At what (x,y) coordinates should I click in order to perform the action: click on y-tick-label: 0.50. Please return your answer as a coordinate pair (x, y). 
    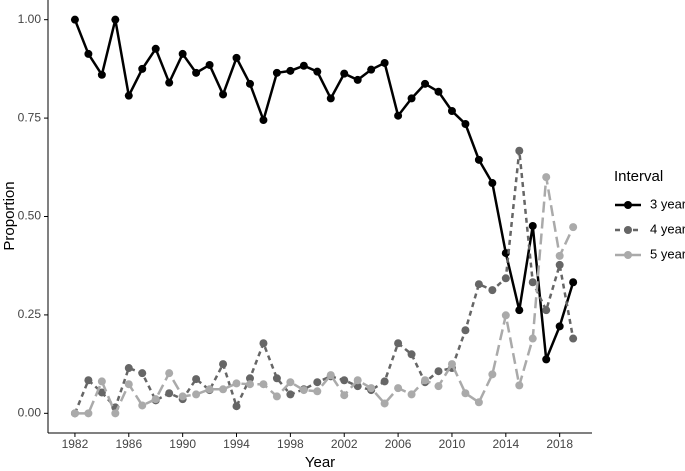
    Looking at the image, I should click on (30, 216).